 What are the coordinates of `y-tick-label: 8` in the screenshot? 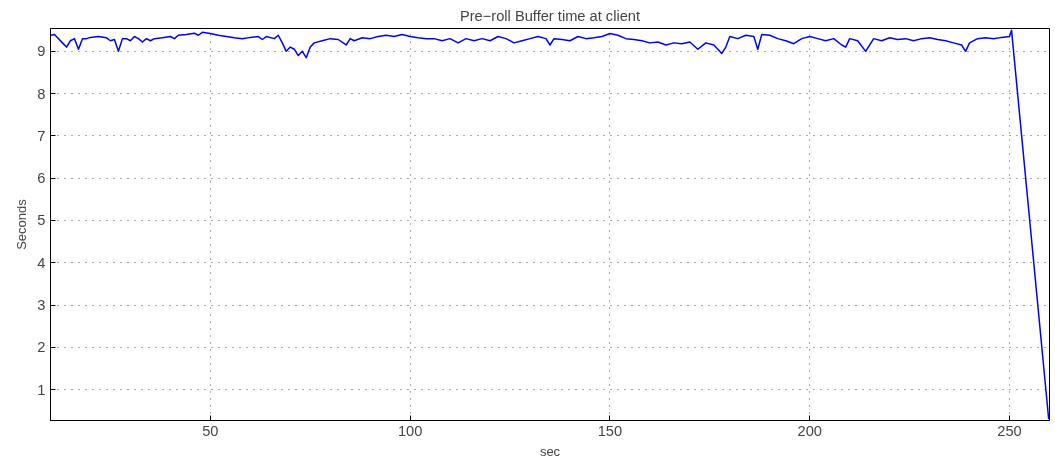 It's located at (41, 93).